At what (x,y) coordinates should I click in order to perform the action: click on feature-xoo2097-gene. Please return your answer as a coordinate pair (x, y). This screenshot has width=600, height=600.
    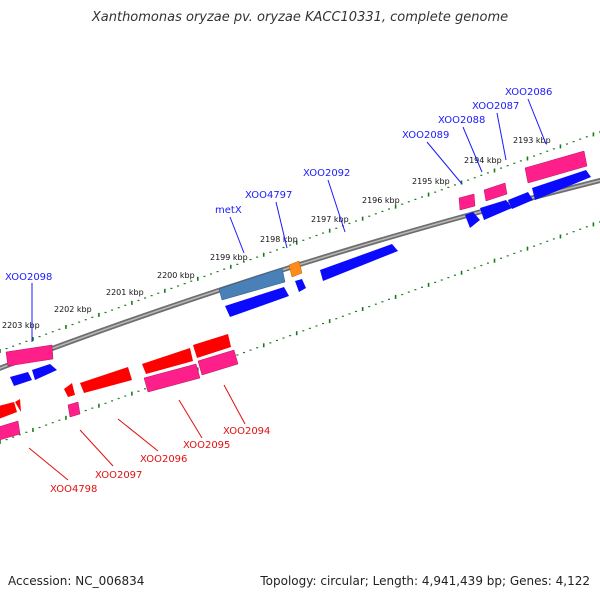
    Looking at the image, I should click on (74, 409).